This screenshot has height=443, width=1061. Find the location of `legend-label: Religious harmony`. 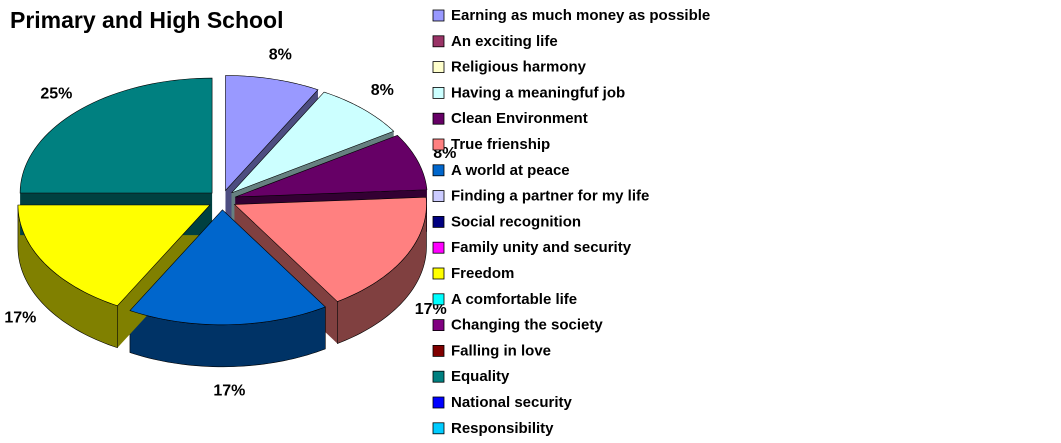

legend-label: Religious harmony is located at coordinates (519, 67).